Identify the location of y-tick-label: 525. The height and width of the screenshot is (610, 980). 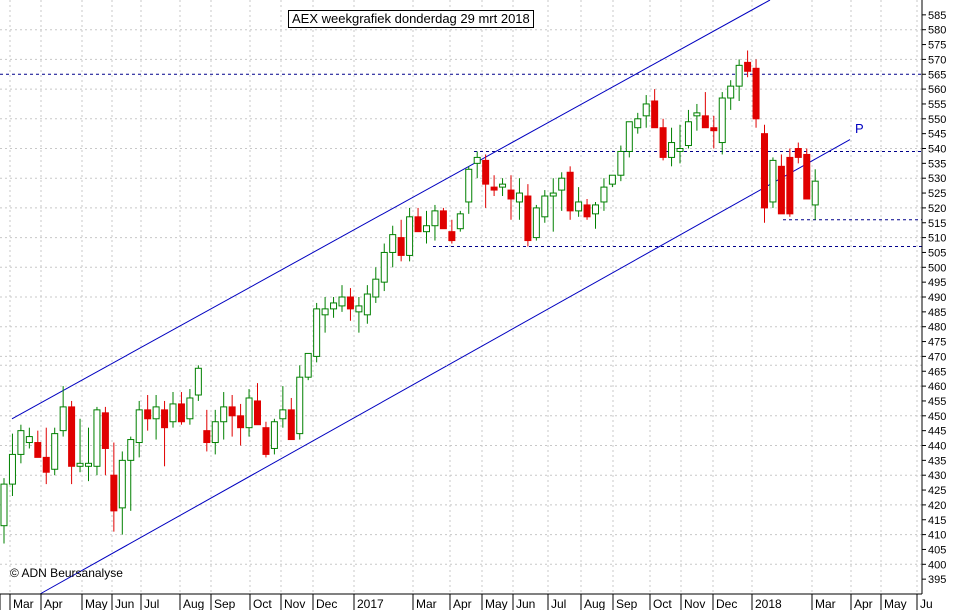
(937, 194).